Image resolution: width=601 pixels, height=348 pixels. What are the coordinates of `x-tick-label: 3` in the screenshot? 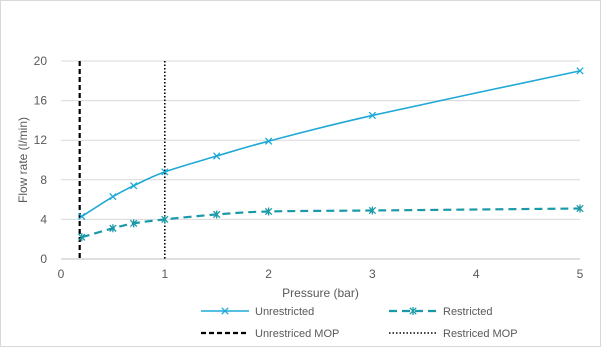 It's located at (372, 274).